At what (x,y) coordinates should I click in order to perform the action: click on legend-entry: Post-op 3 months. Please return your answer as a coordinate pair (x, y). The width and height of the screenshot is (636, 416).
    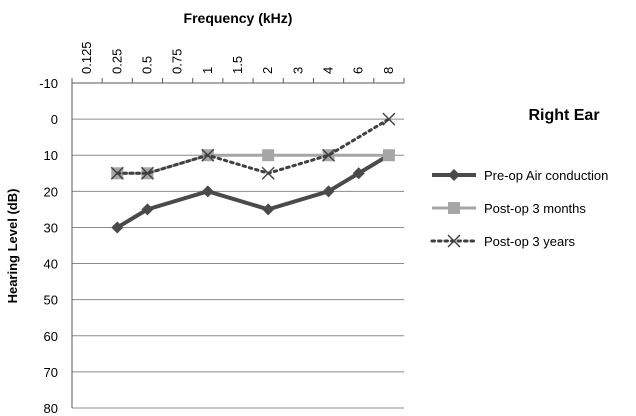
    Looking at the image, I should click on (509, 208).